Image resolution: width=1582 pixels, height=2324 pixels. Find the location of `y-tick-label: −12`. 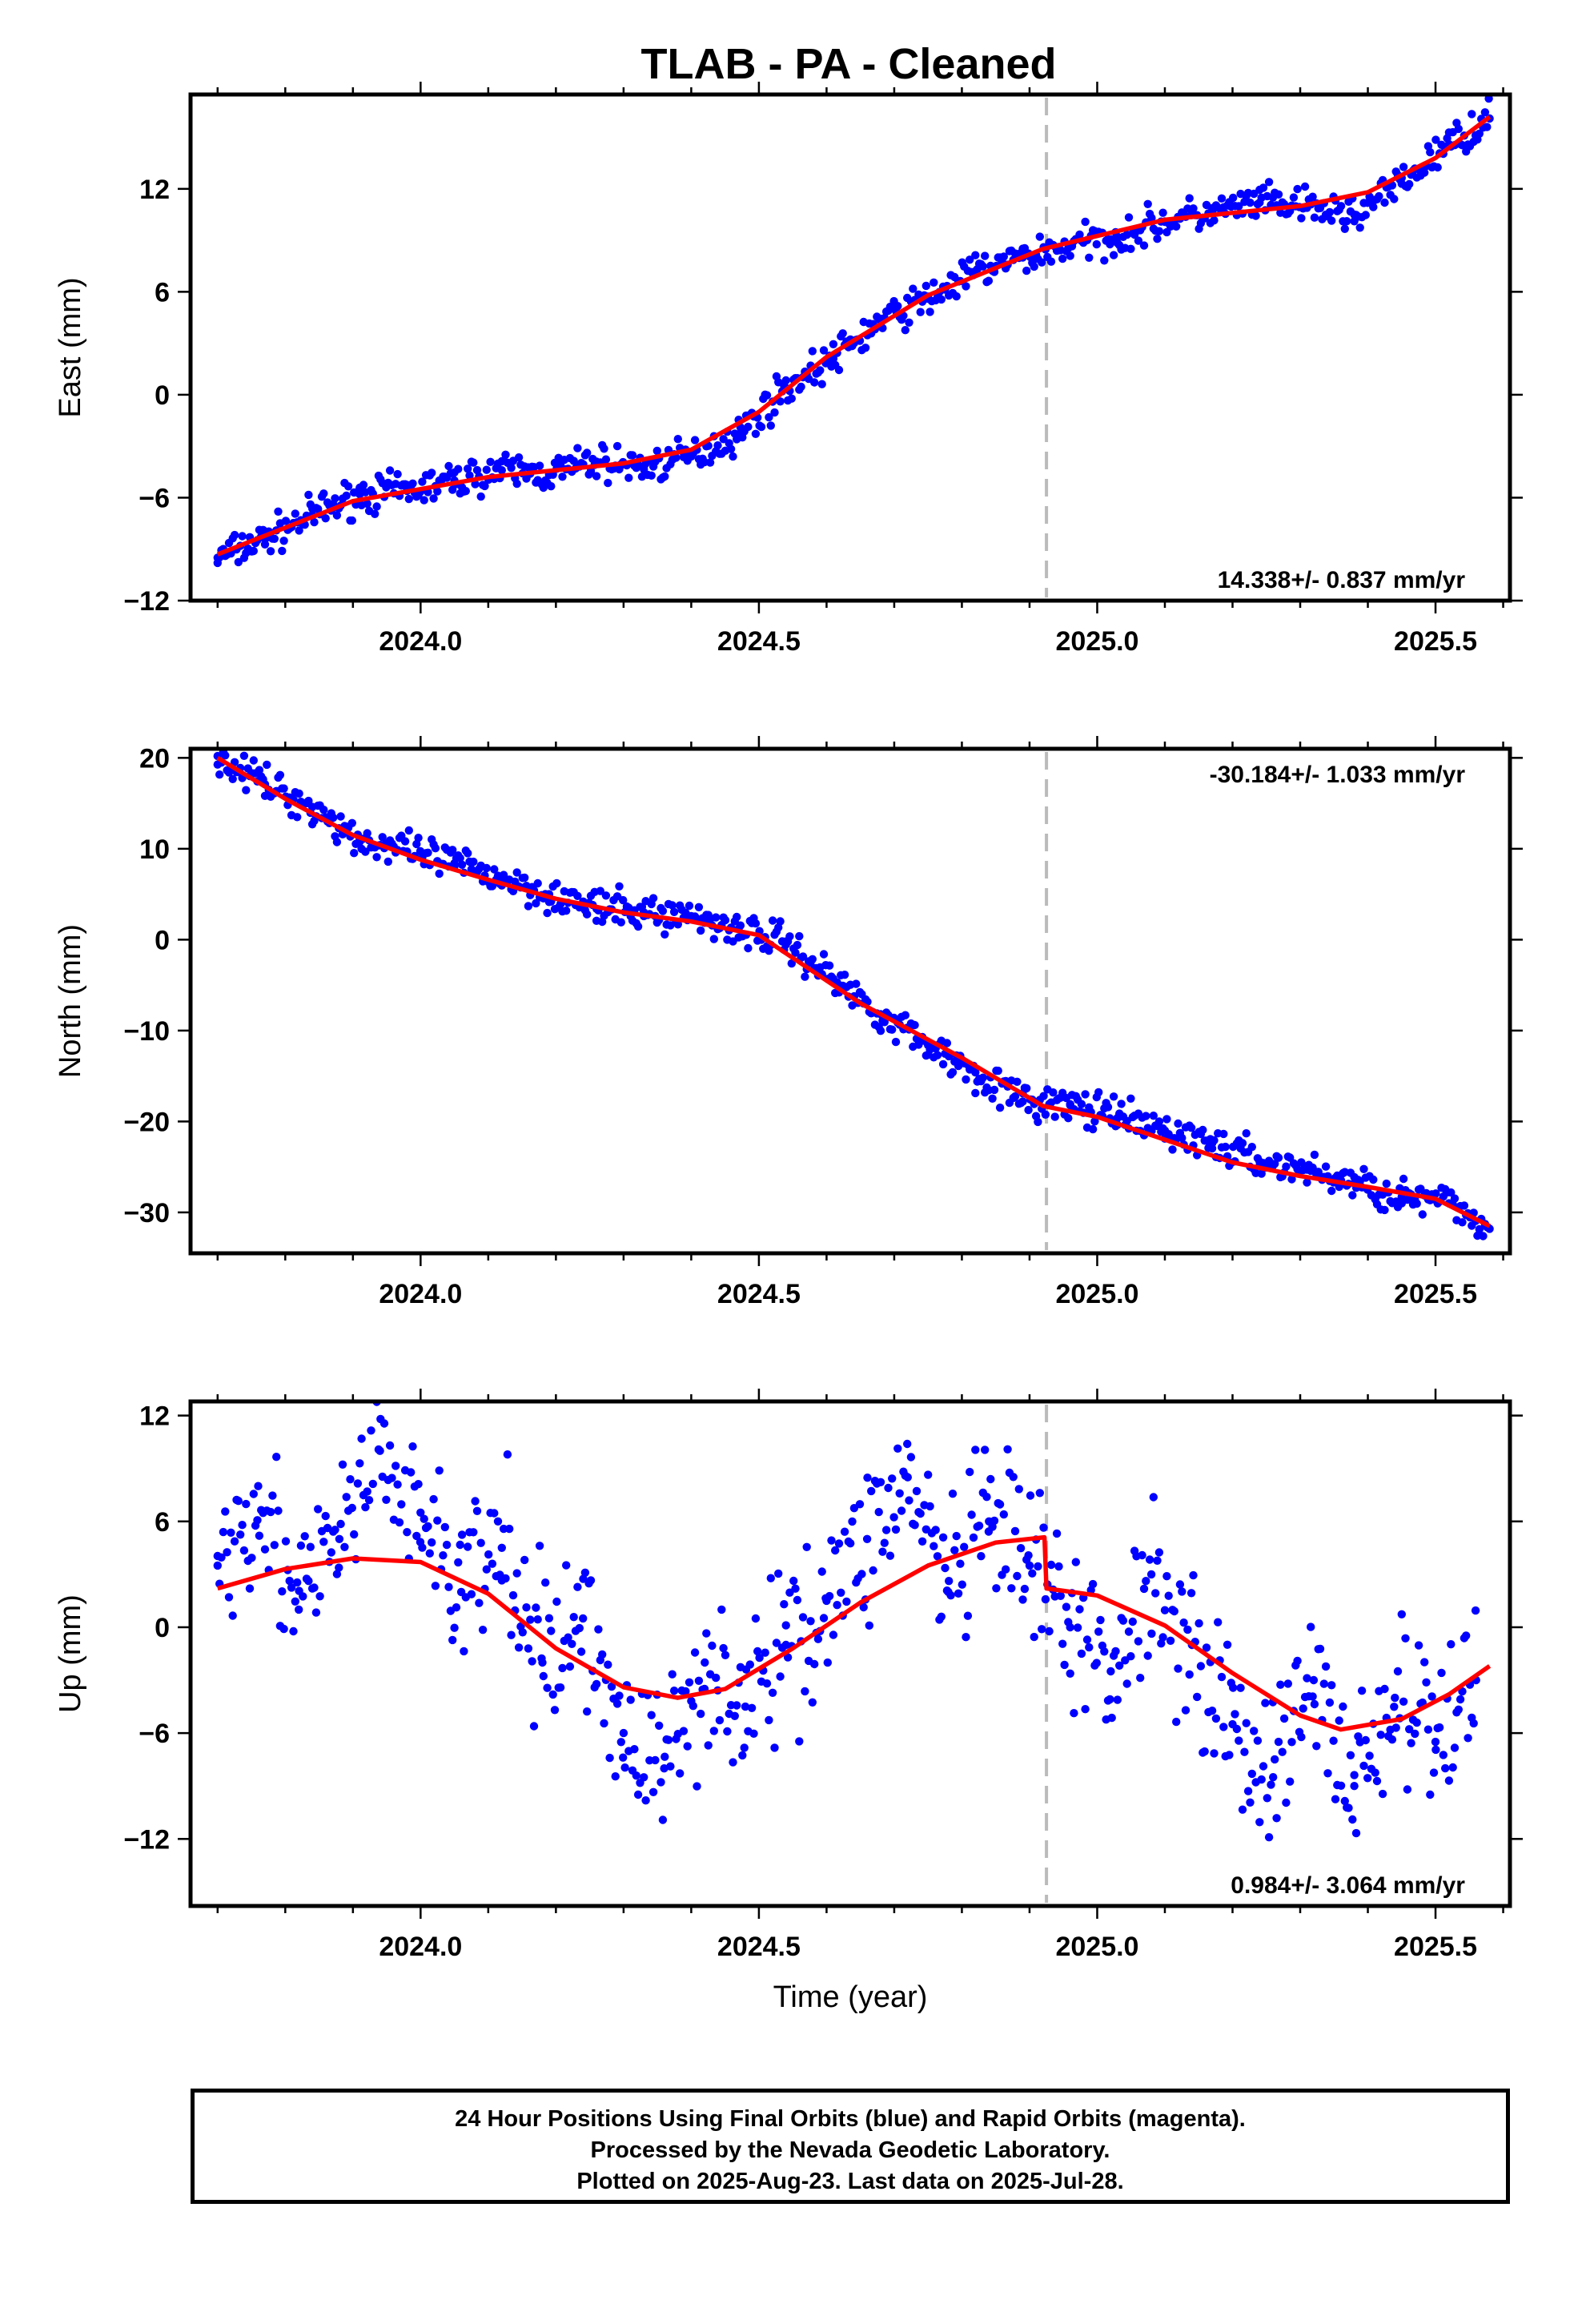

y-tick-label: −12 is located at coordinates (146, 601).